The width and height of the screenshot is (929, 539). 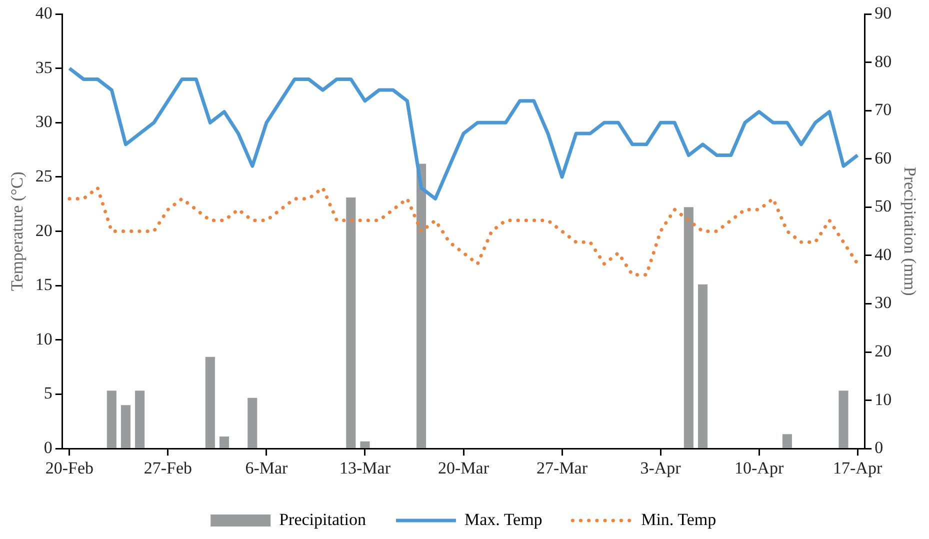 I want to click on y2-tick-label: 70, so click(x=883, y=110).